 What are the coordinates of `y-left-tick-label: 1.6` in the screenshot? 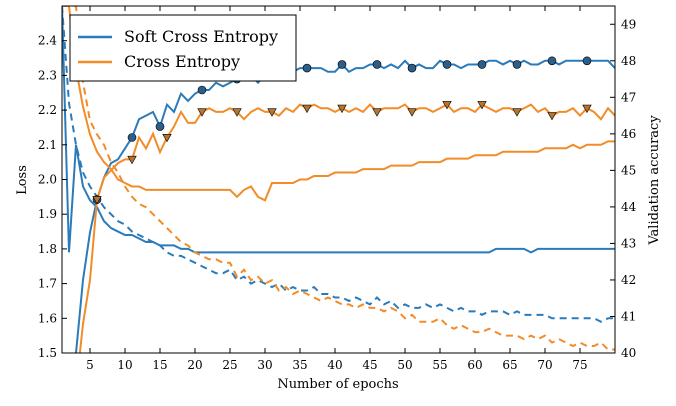 It's located at (47, 318).